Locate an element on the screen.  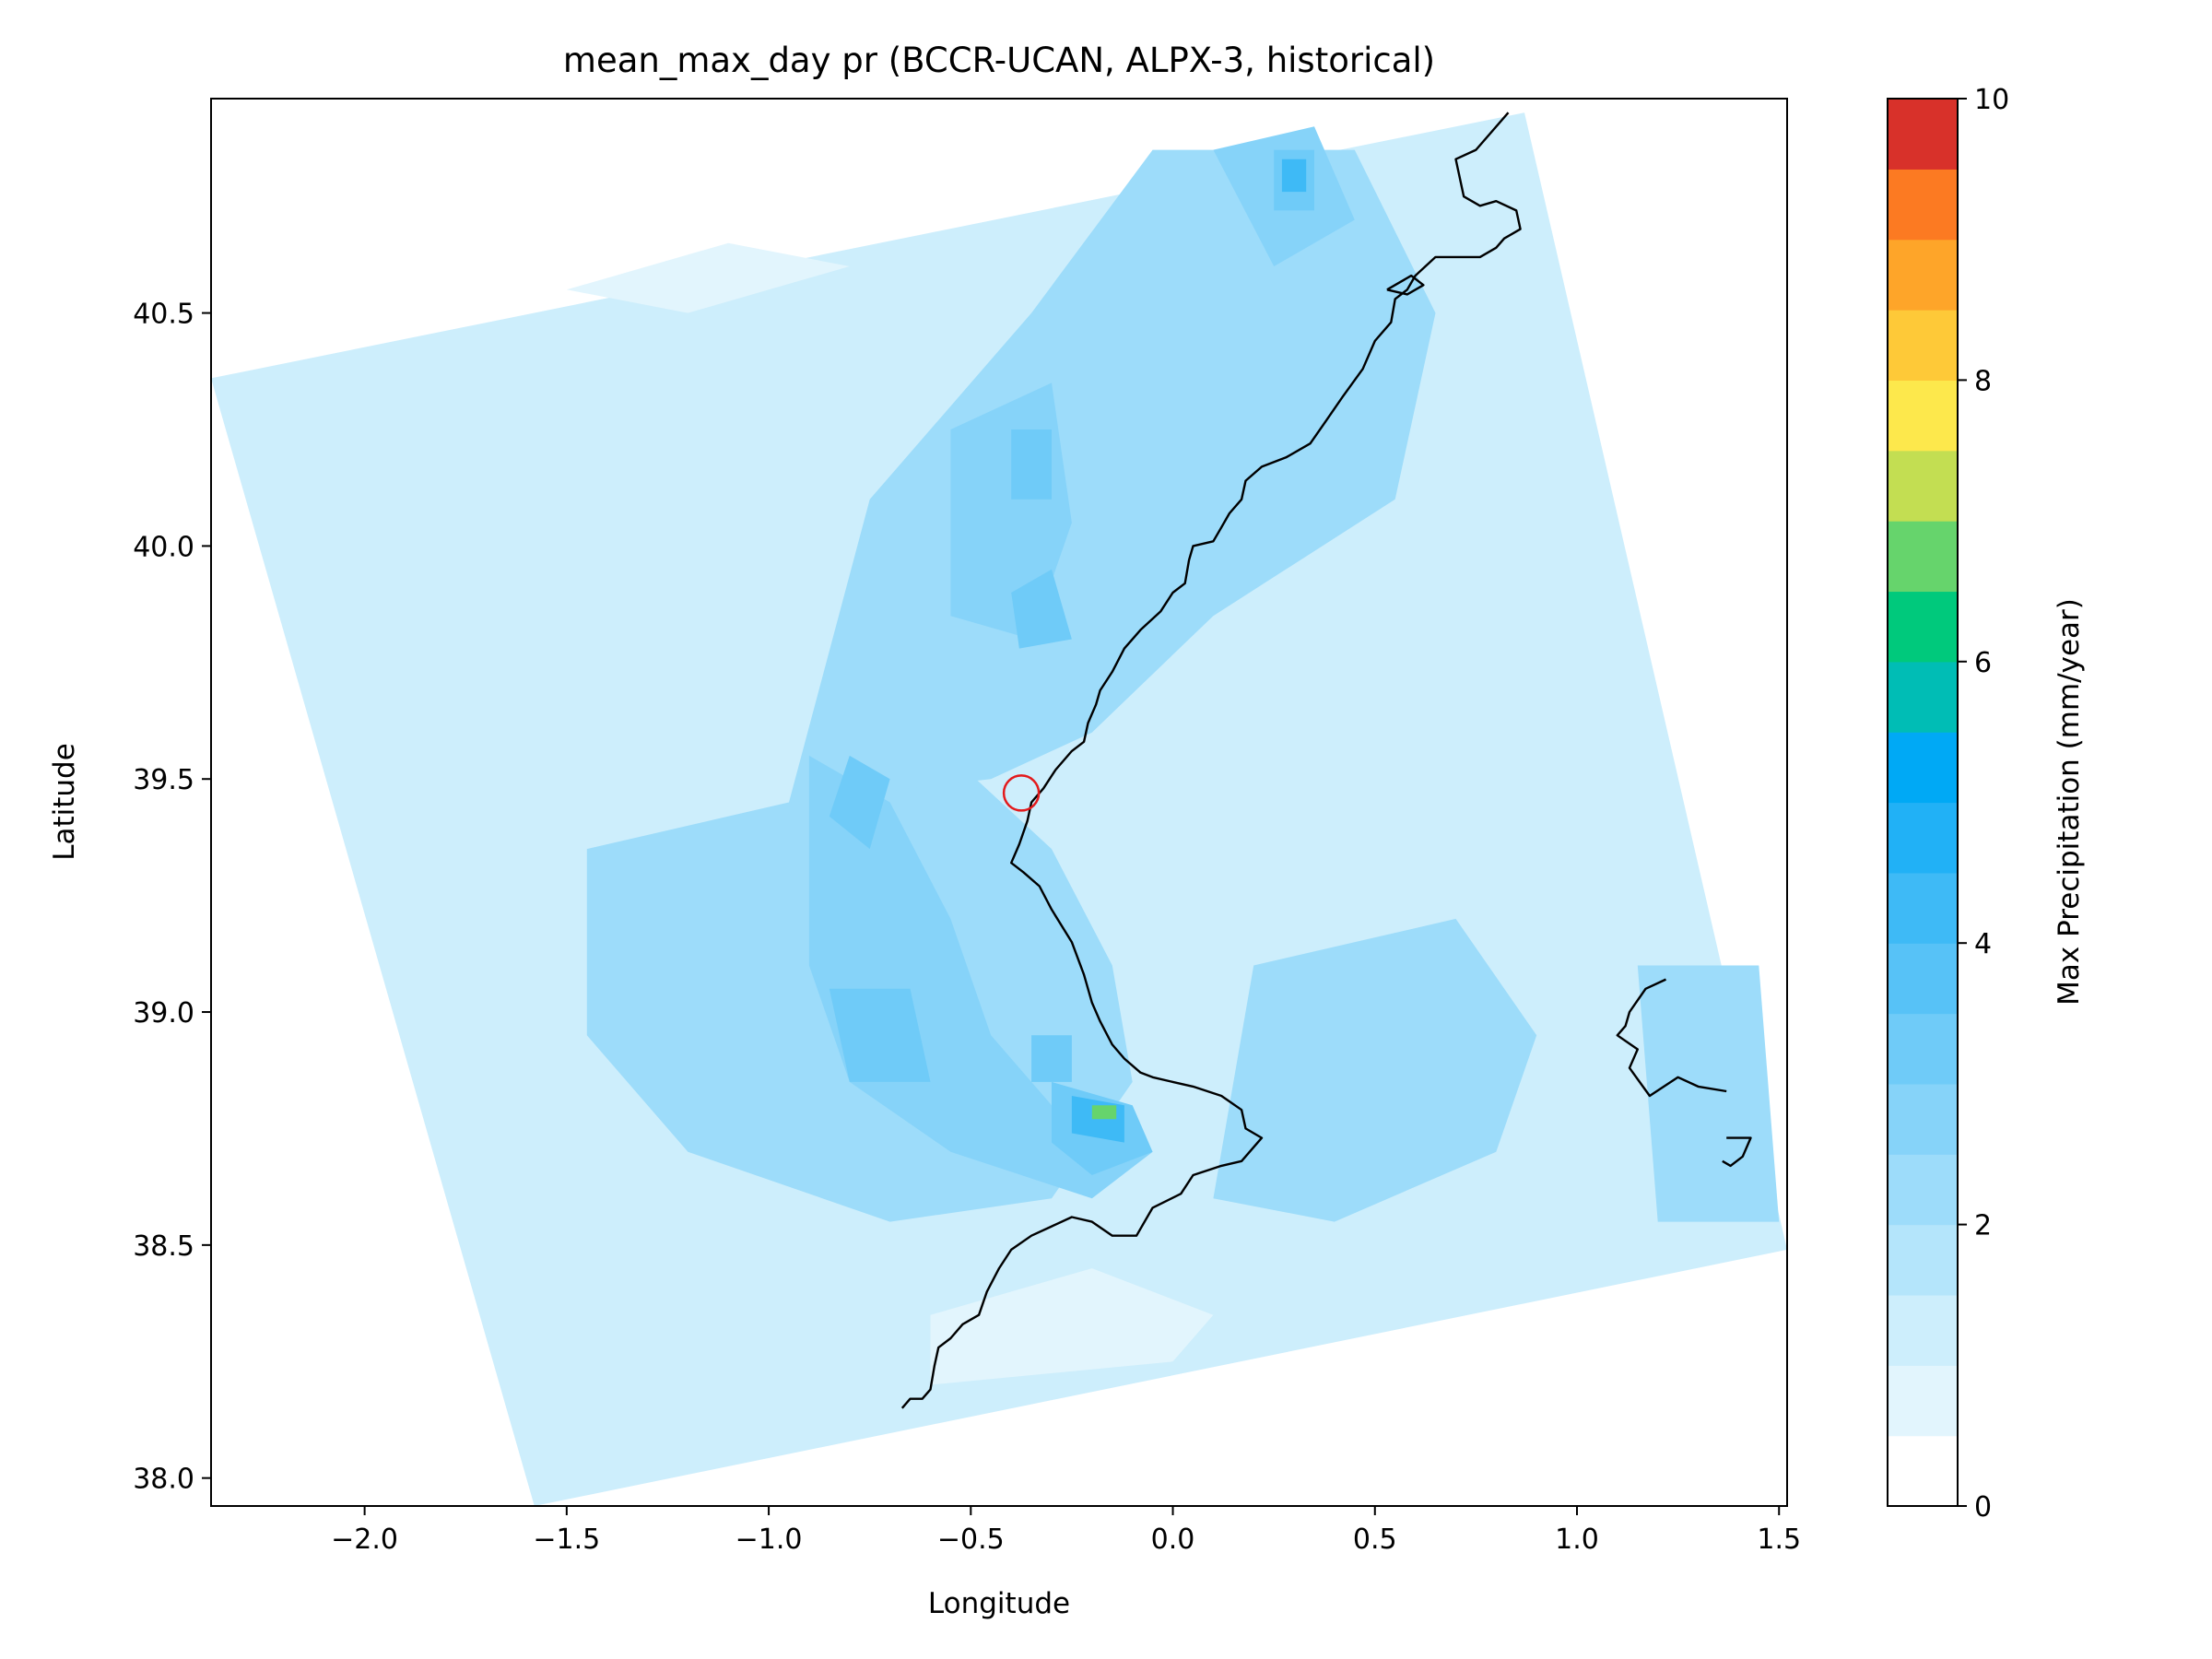
colorbar-tick-label: 6 is located at coordinates (1983, 663).